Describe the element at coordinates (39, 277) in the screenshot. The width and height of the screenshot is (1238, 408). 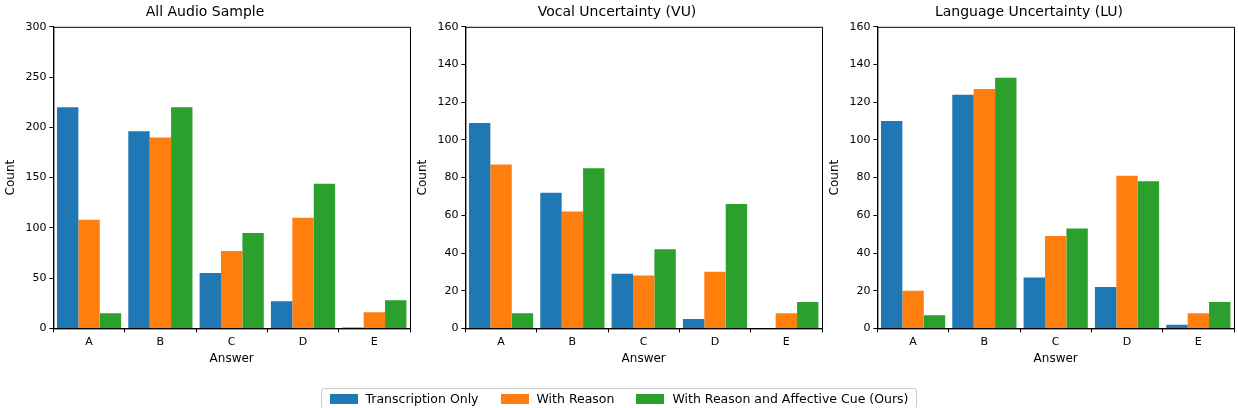
I see `y-tick-label: 50` at that location.